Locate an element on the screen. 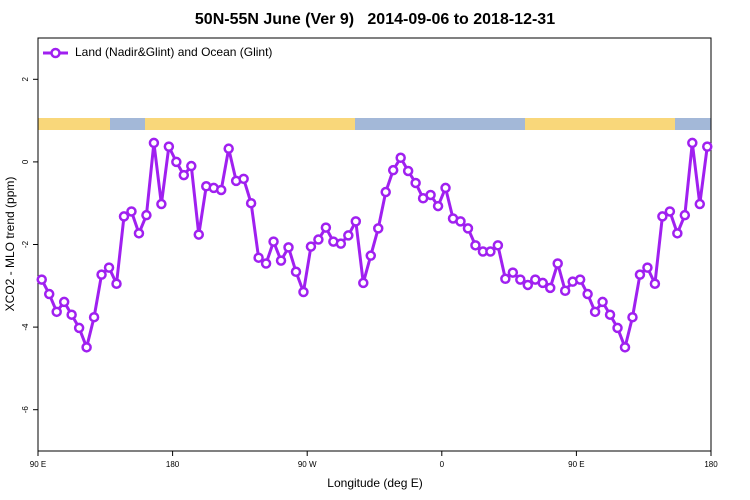 Image resolution: width=750 pixels, height=500 pixels. y-tick-label: -2 is located at coordinates (25, 244).